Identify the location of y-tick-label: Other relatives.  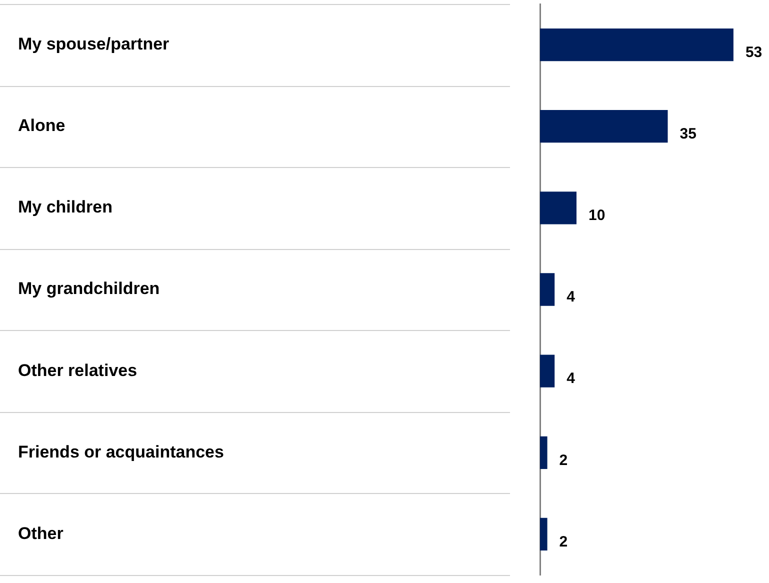
(78, 370).